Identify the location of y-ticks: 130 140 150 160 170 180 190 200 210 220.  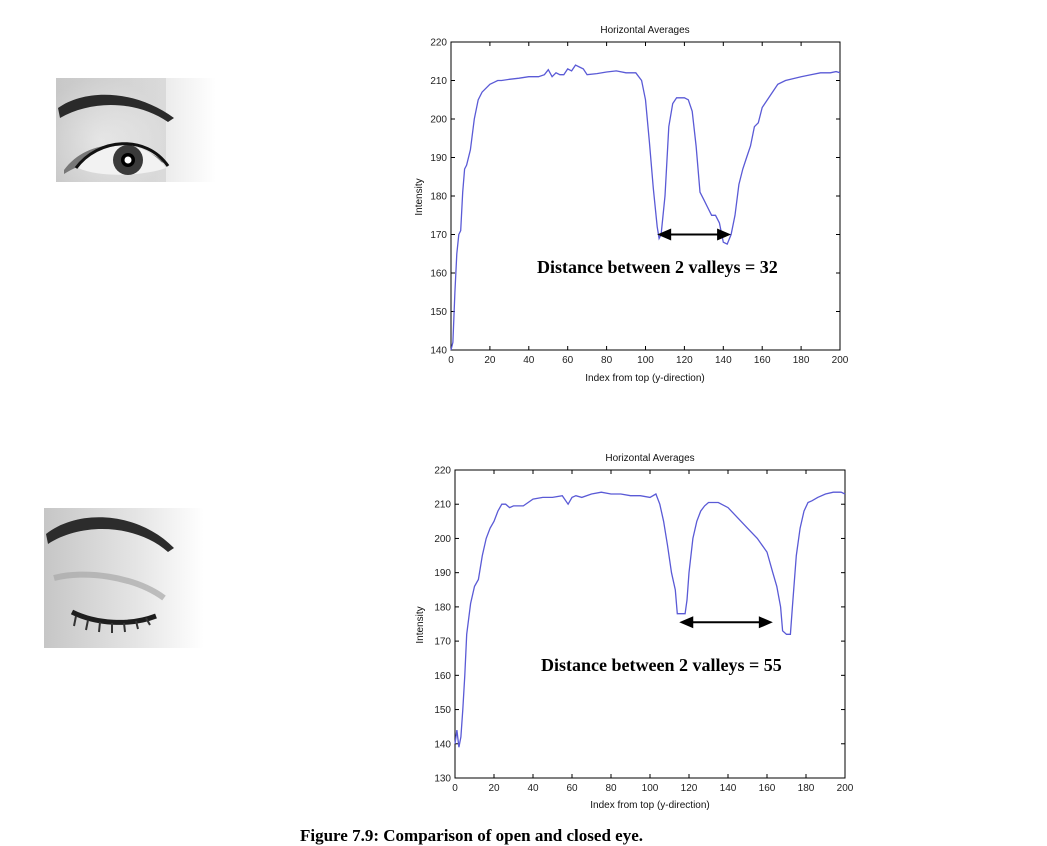
(639, 625).